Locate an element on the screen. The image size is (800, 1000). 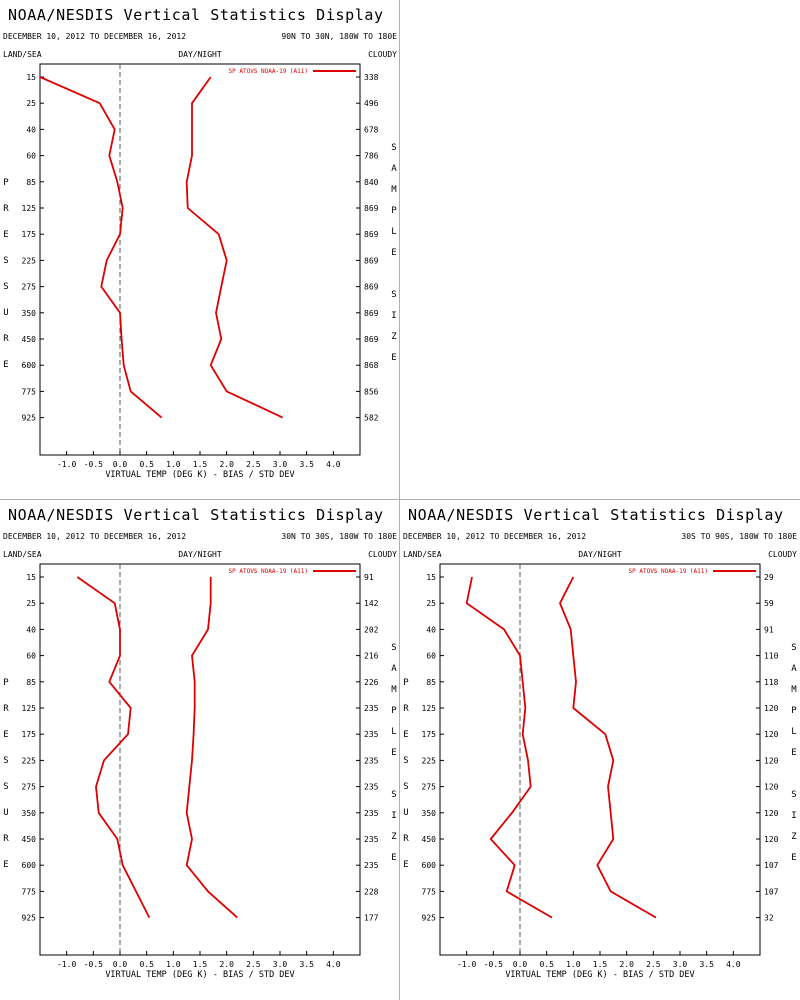
sample-size-axis-letter: I is located at coordinates (393, 316).